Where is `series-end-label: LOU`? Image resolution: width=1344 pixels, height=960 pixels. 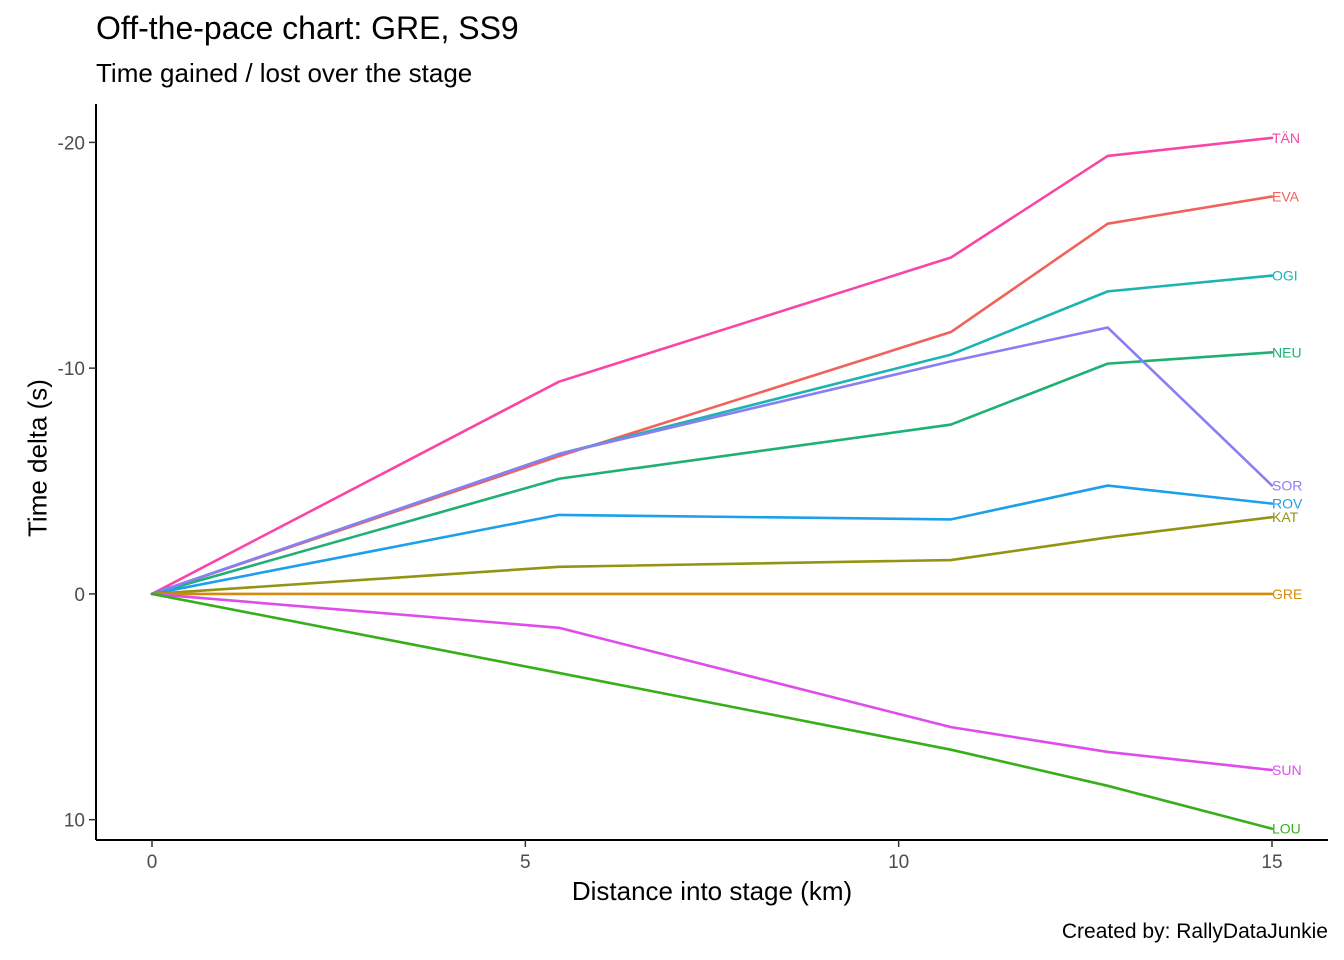
series-end-label: LOU is located at coordinates (1286, 829).